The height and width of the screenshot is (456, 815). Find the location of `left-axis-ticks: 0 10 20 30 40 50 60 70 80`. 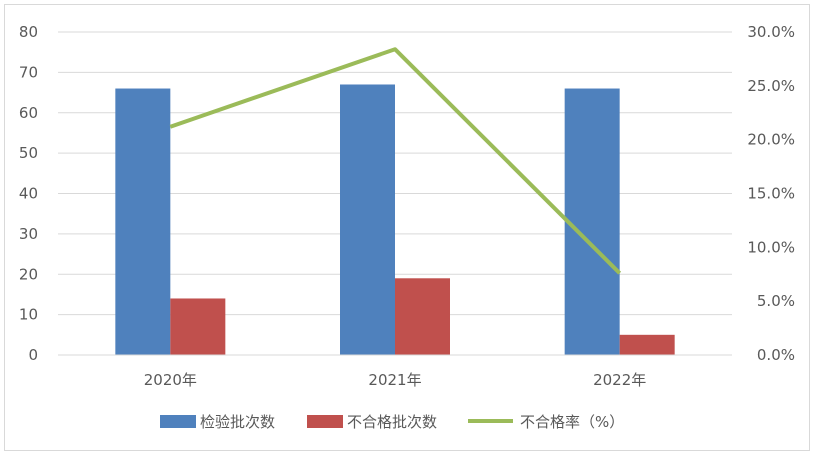

left-axis-ticks: 0 10 20 30 40 50 60 70 80 is located at coordinates (28, 193).